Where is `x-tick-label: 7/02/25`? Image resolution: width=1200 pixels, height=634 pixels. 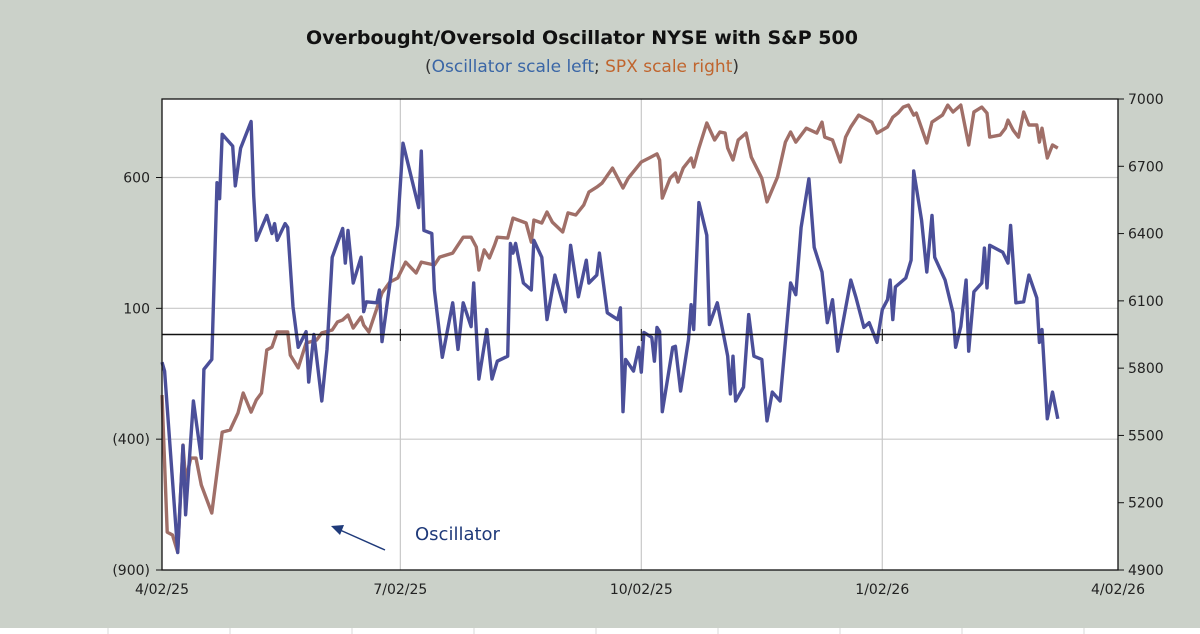
x-tick-label: 7/02/25 is located at coordinates (400, 590).